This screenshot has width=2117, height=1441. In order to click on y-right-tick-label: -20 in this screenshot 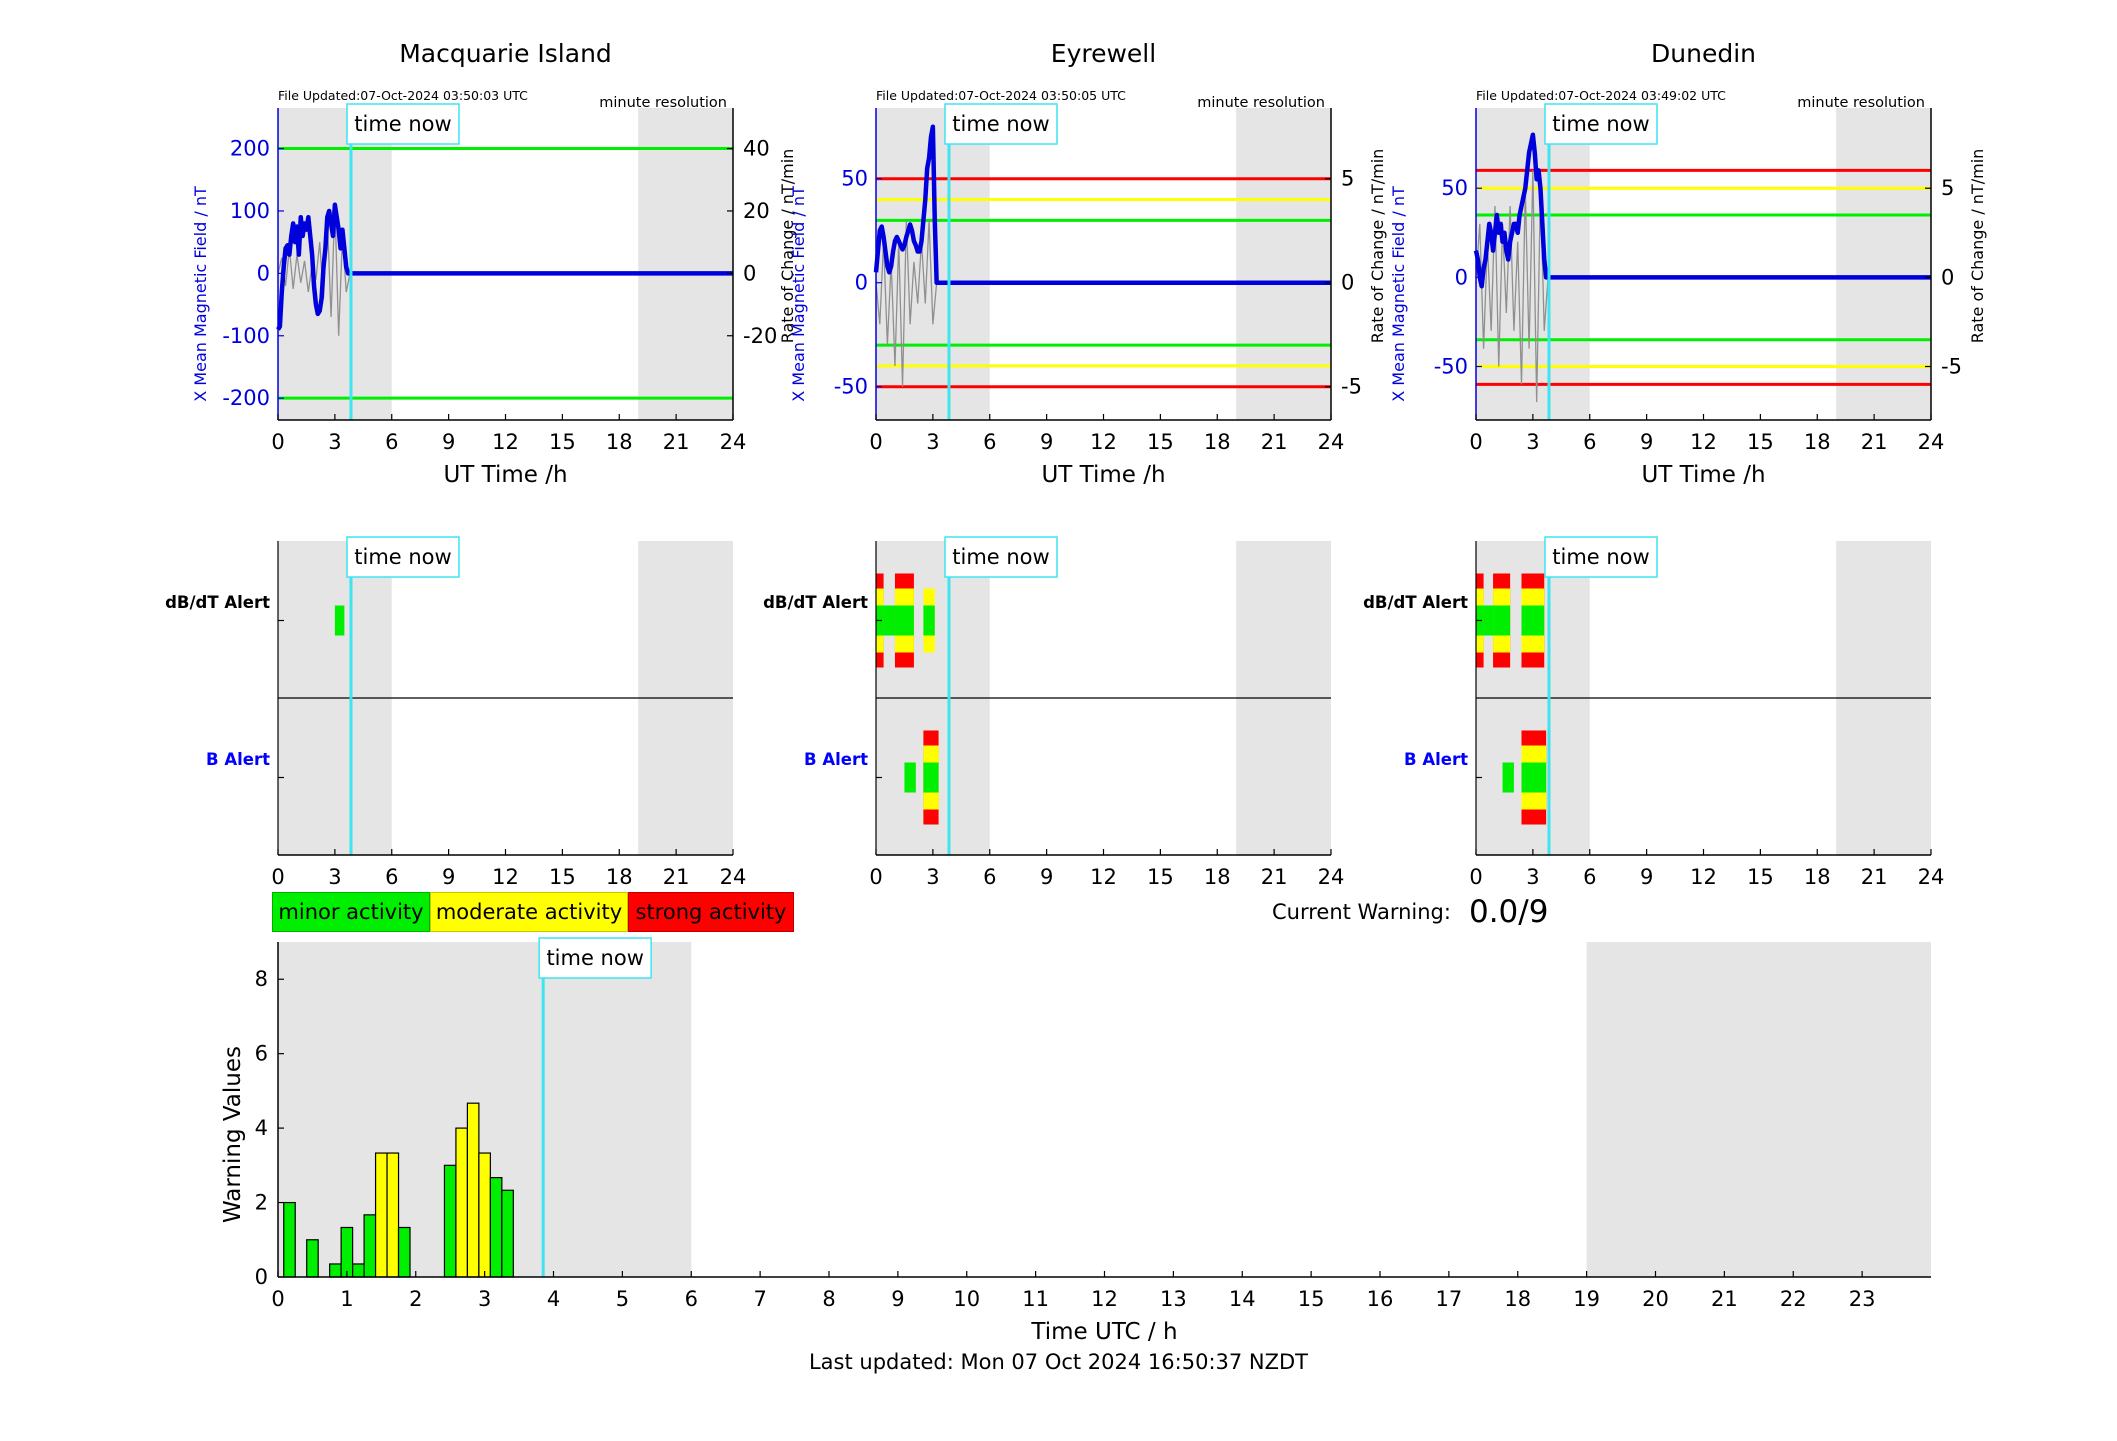, I will do `click(760, 336)`.